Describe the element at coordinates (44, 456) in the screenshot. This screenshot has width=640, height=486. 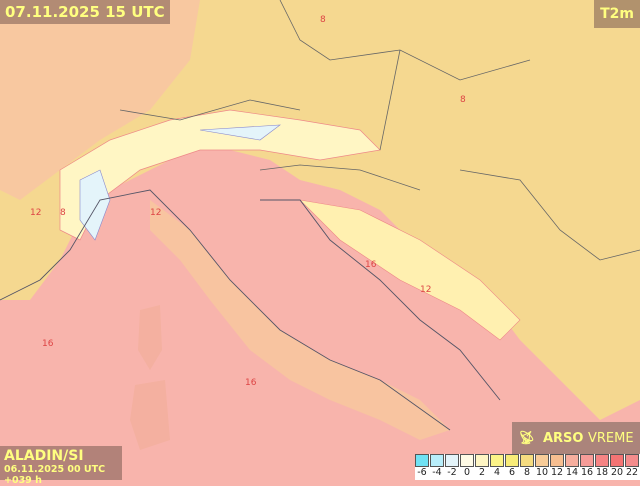
I see `model-name: ALADIN/SI` at that location.